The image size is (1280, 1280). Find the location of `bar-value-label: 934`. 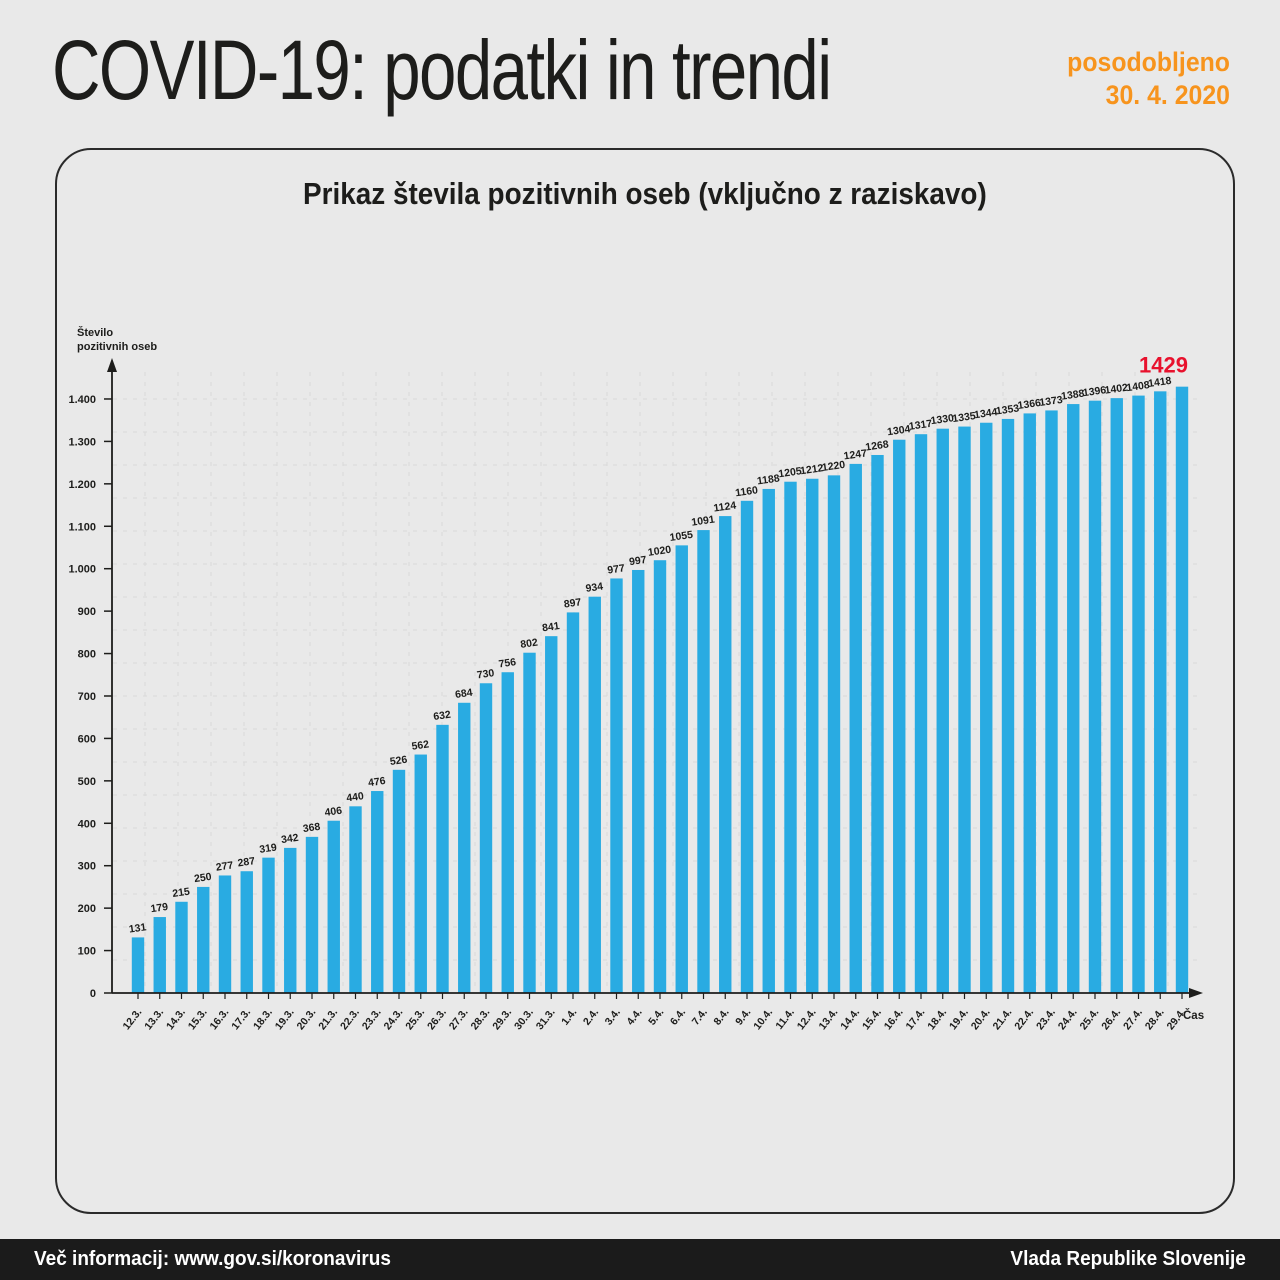

bar-value-label: 934 is located at coordinates (594, 588).